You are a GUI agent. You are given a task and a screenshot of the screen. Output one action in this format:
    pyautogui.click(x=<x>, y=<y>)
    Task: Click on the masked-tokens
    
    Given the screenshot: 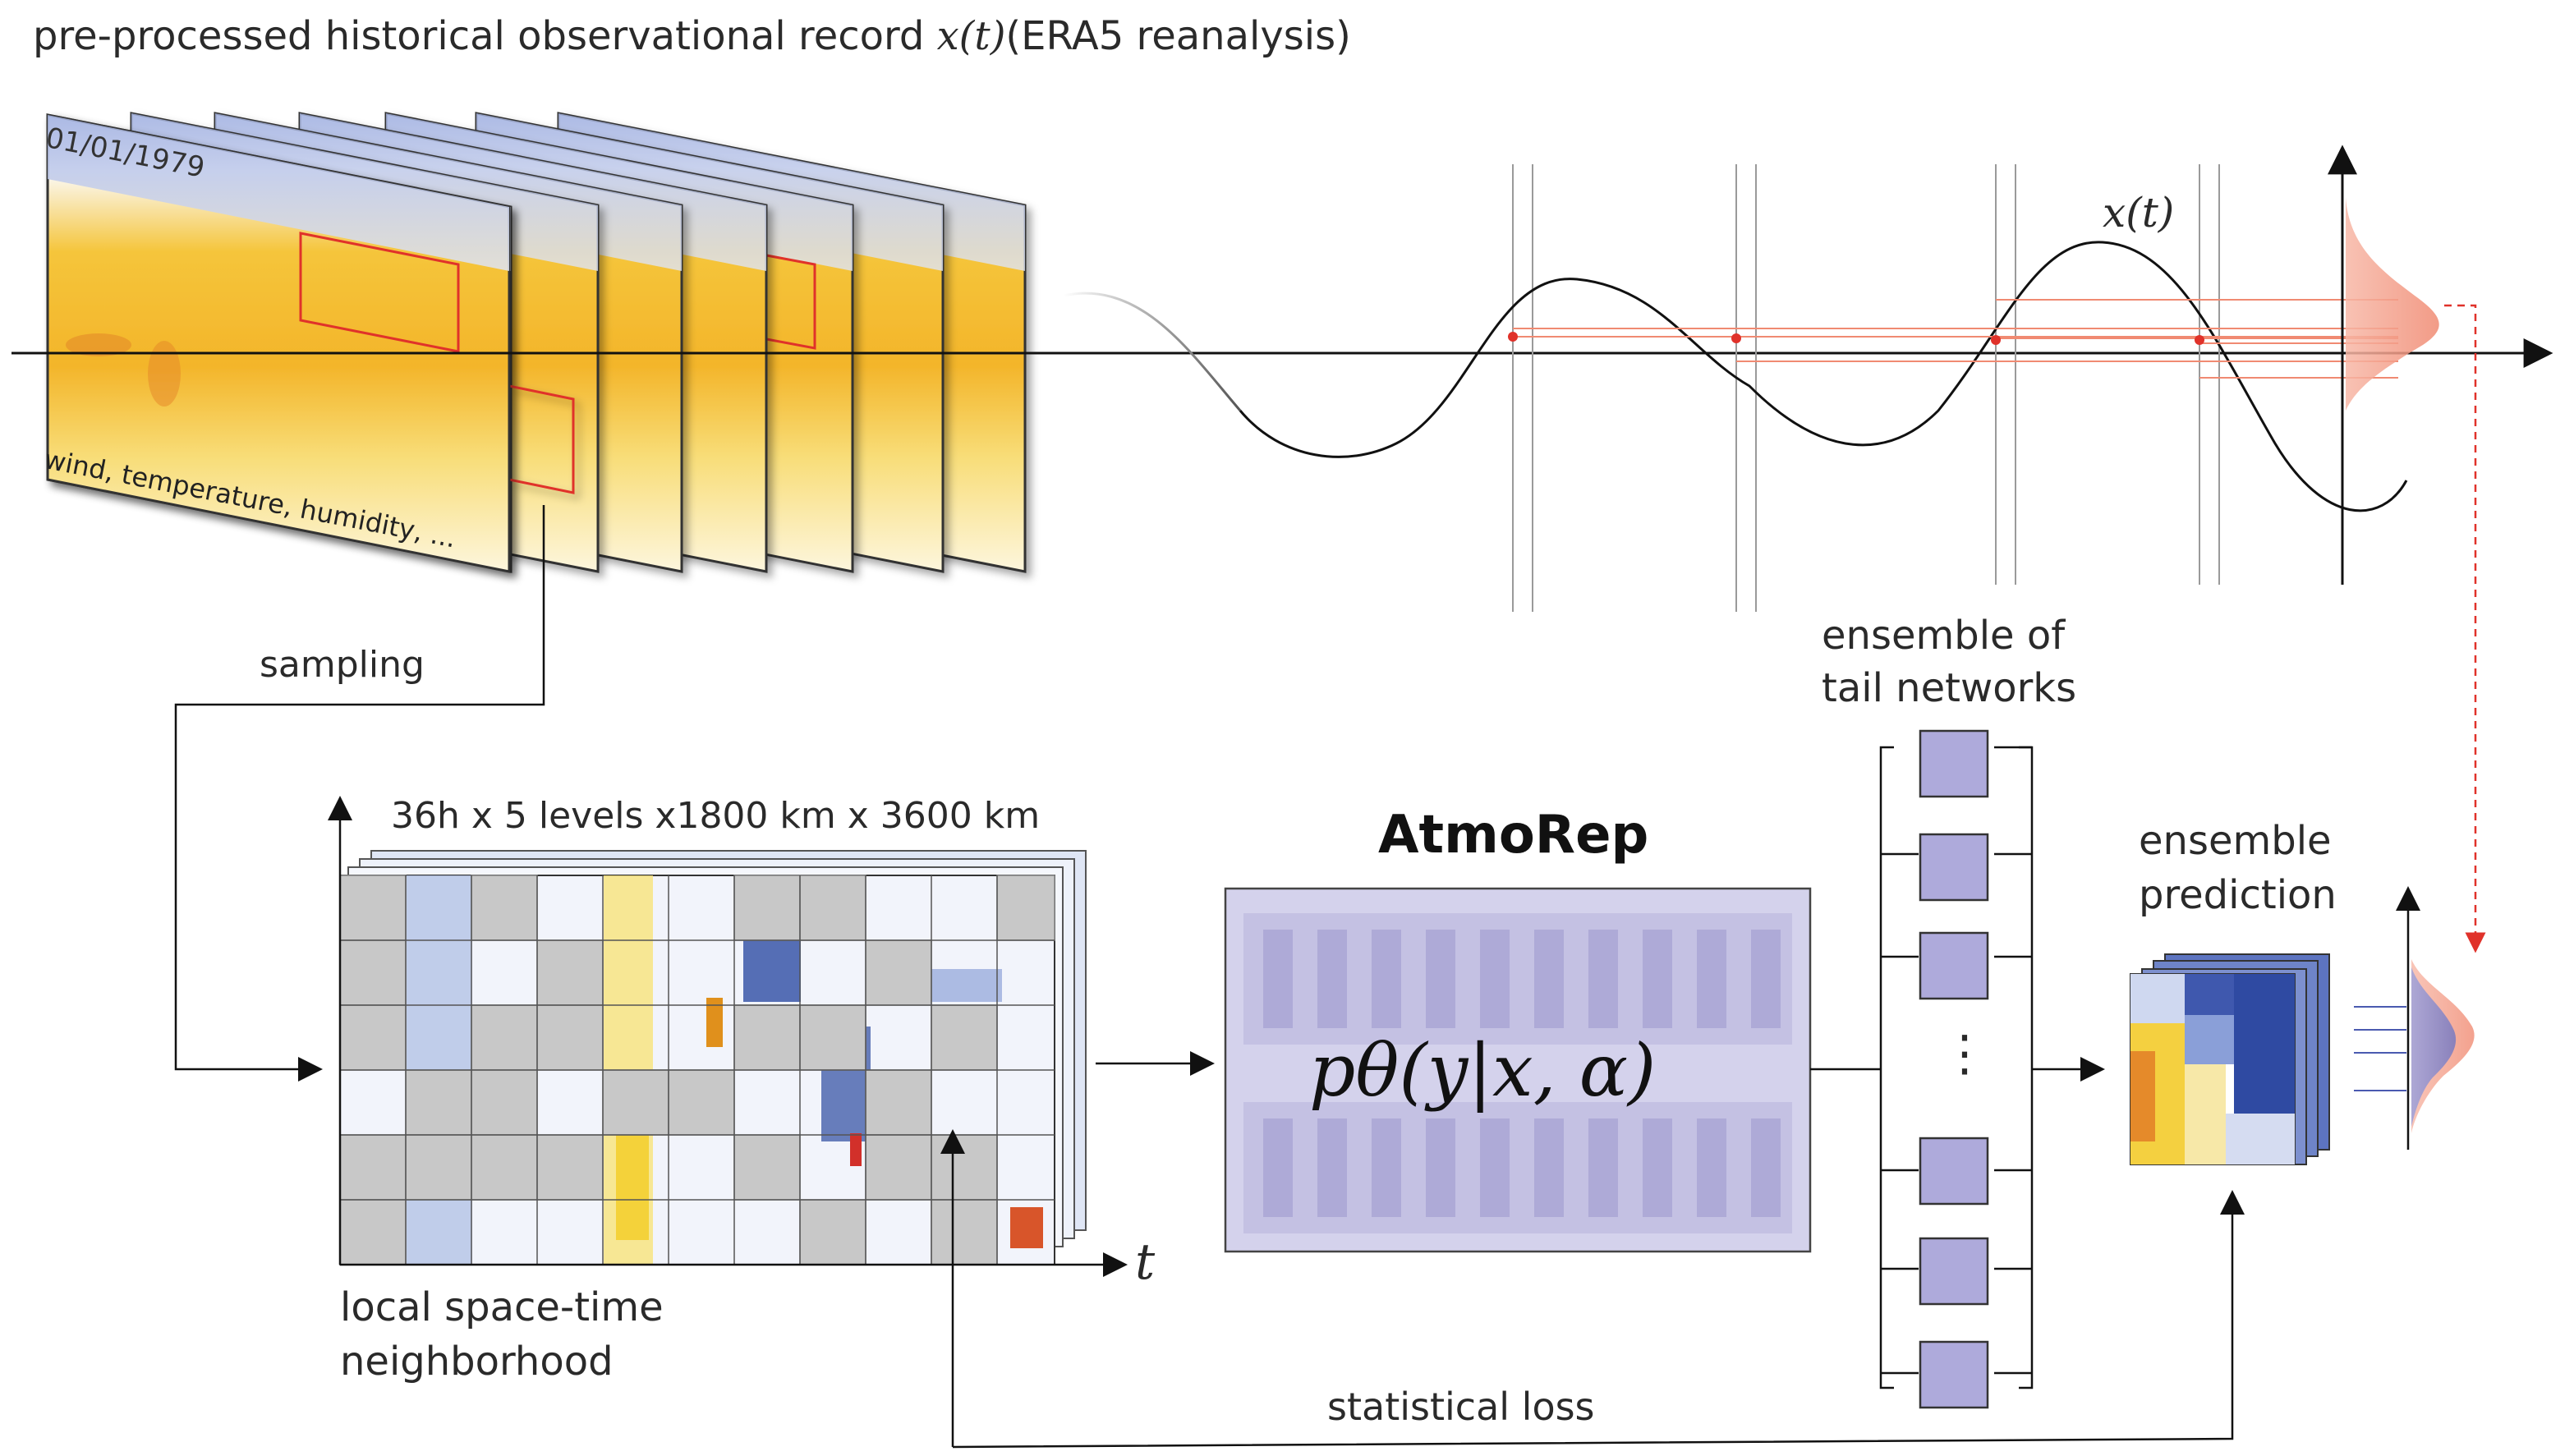 What is the action you would take?
    pyautogui.click(x=697, y=1070)
    